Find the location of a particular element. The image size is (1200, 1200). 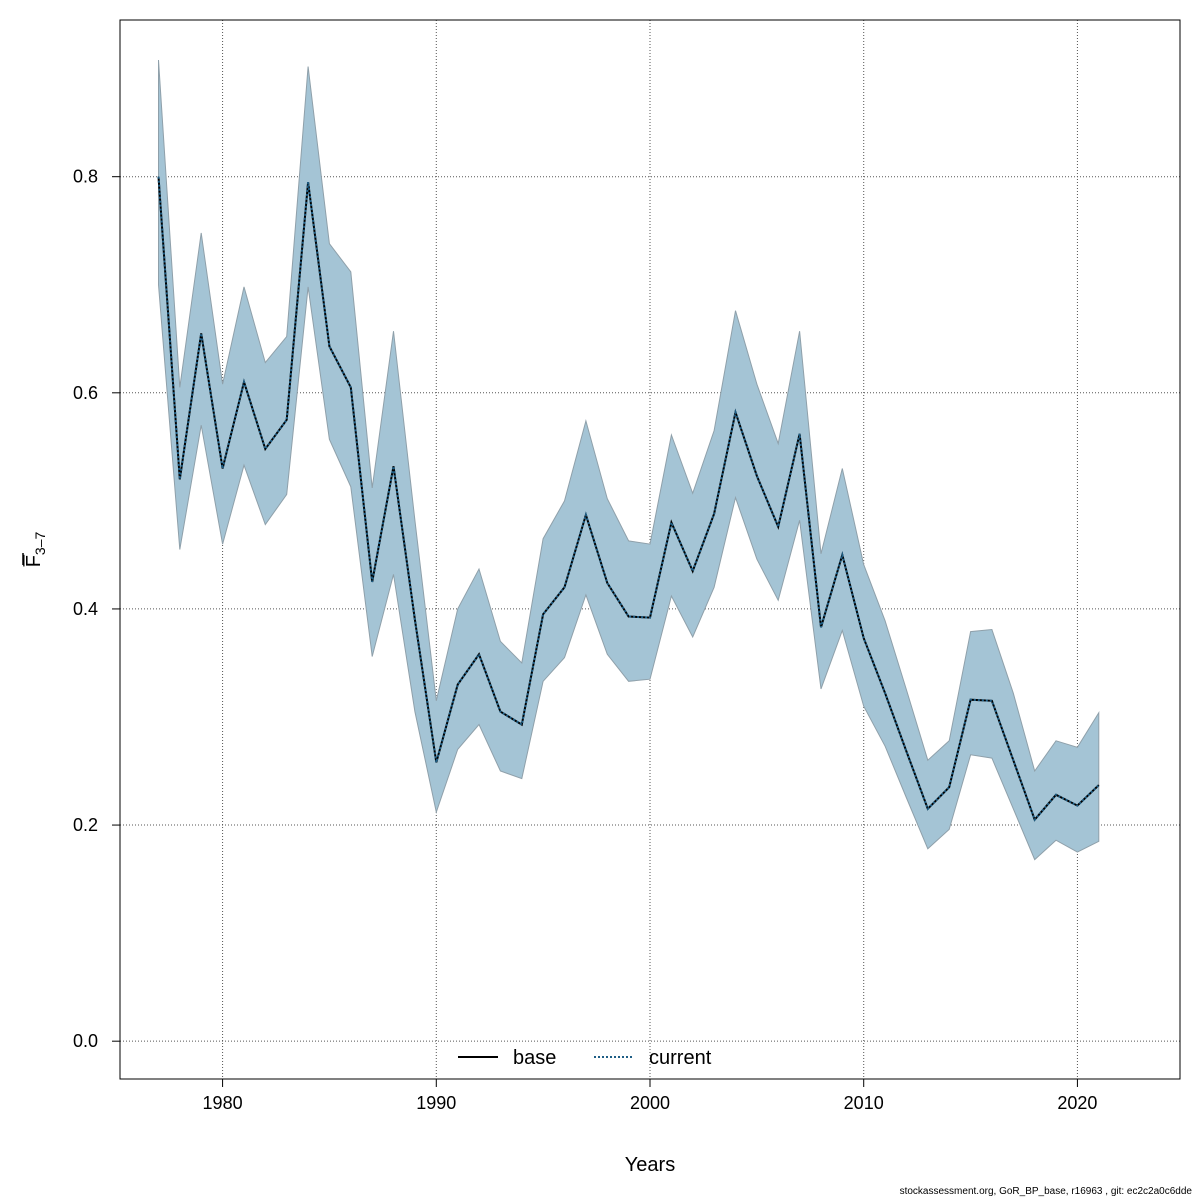

x-tick-label: 1990 is located at coordinates (436, 1103).